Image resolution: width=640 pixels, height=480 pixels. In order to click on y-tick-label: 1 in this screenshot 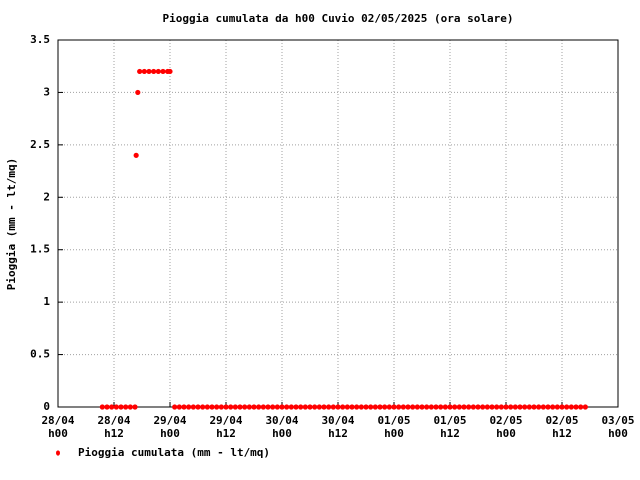, I will do `click(46, 301)`.